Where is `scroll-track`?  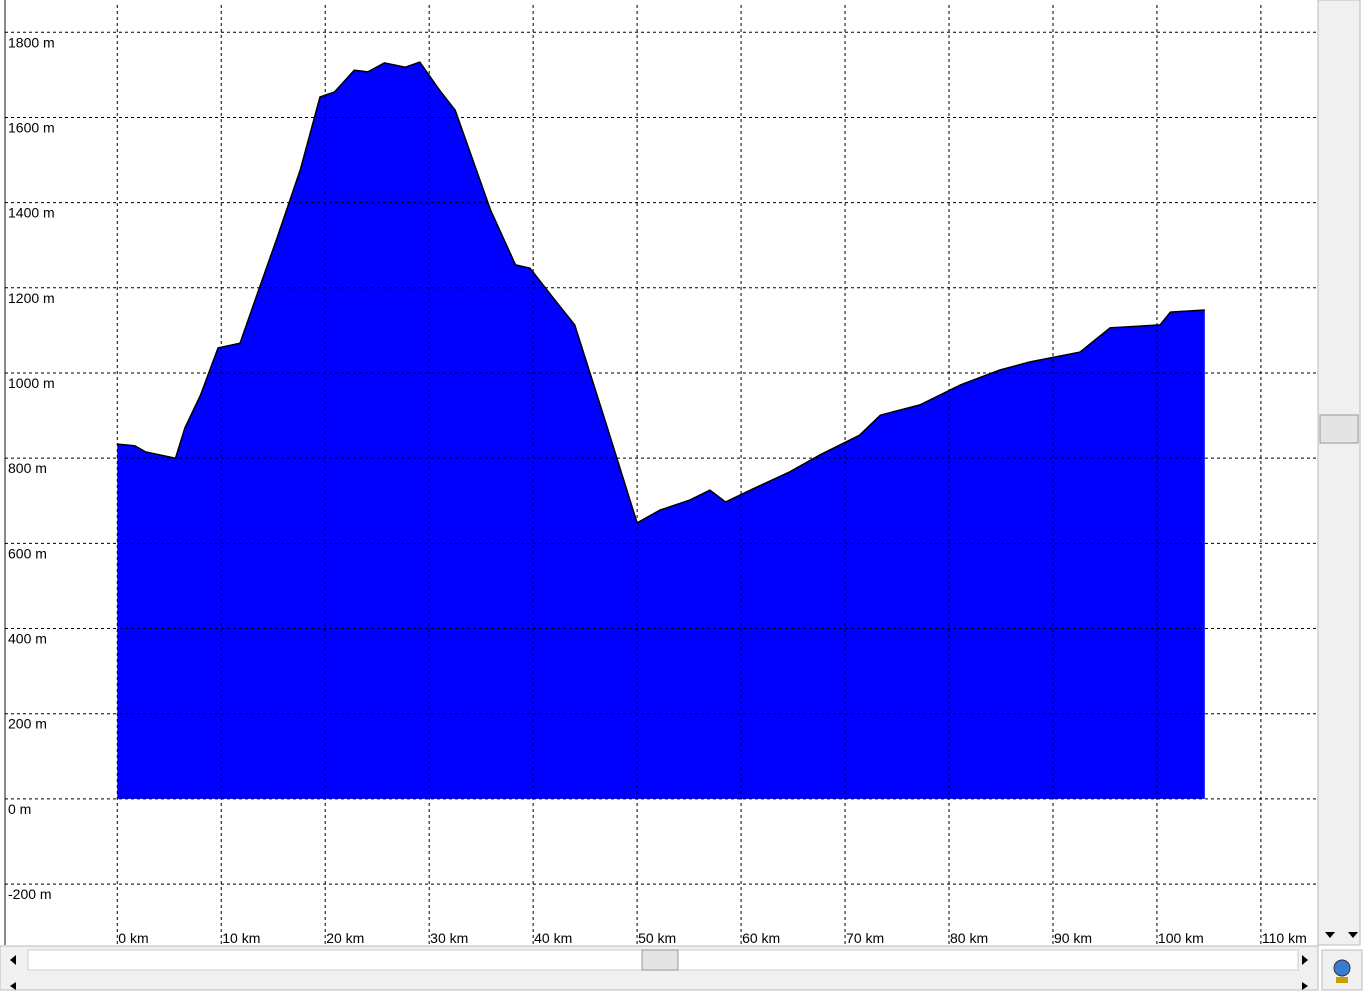 scroll-track is located at coordinates (1339, 473).